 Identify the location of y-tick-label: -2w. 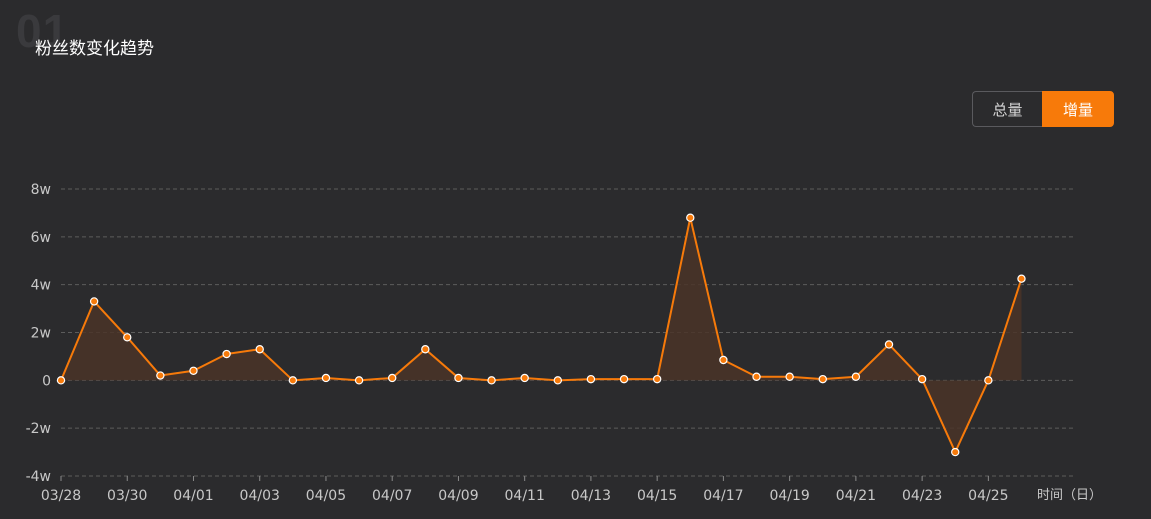
(38, 429).